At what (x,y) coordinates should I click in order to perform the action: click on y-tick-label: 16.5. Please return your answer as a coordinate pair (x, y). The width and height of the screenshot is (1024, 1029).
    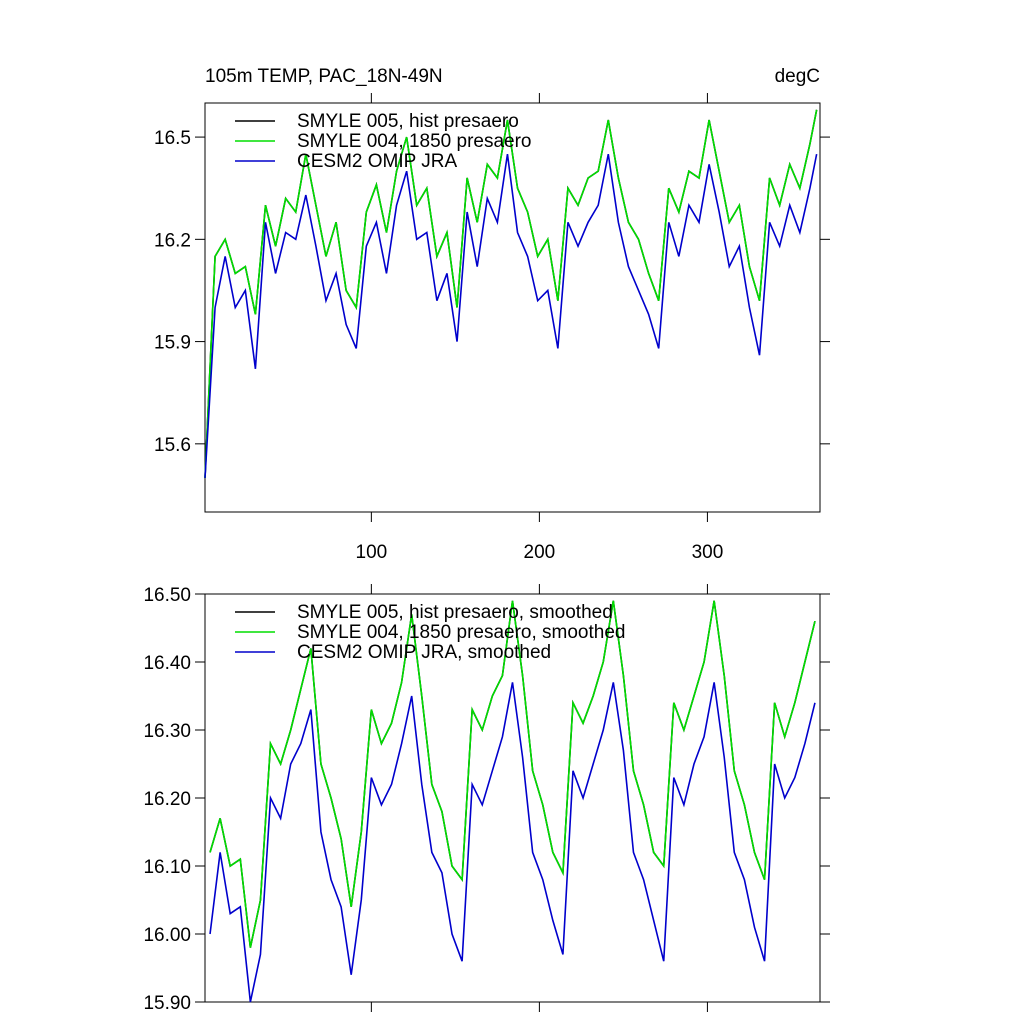
    Looking at the image, I should click on (172, 138).